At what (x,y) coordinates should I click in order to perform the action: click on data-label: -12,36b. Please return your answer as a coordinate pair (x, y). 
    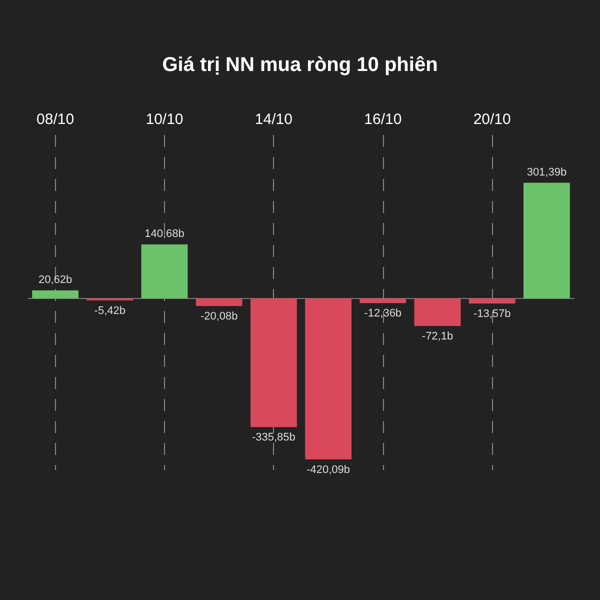
    Looking at the image, I should click on (383, 314).